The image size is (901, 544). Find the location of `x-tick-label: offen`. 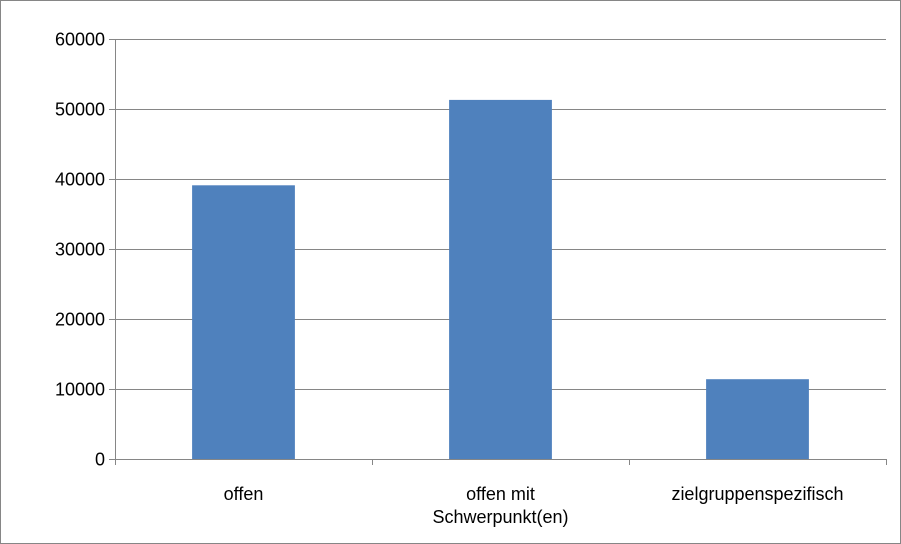

x-tick-label: offen is located at coordinates (244, 494).